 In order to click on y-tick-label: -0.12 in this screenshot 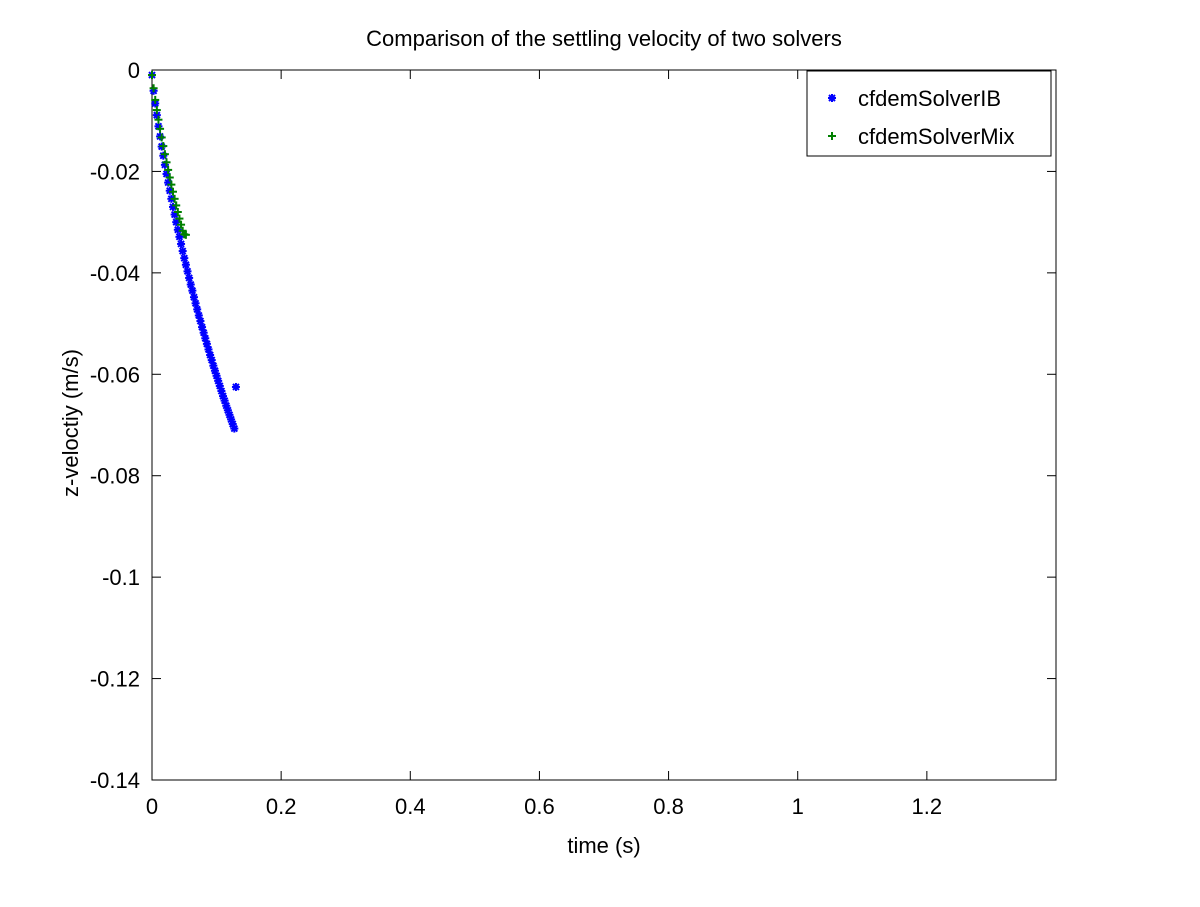, I will do `click(115, 679)`.